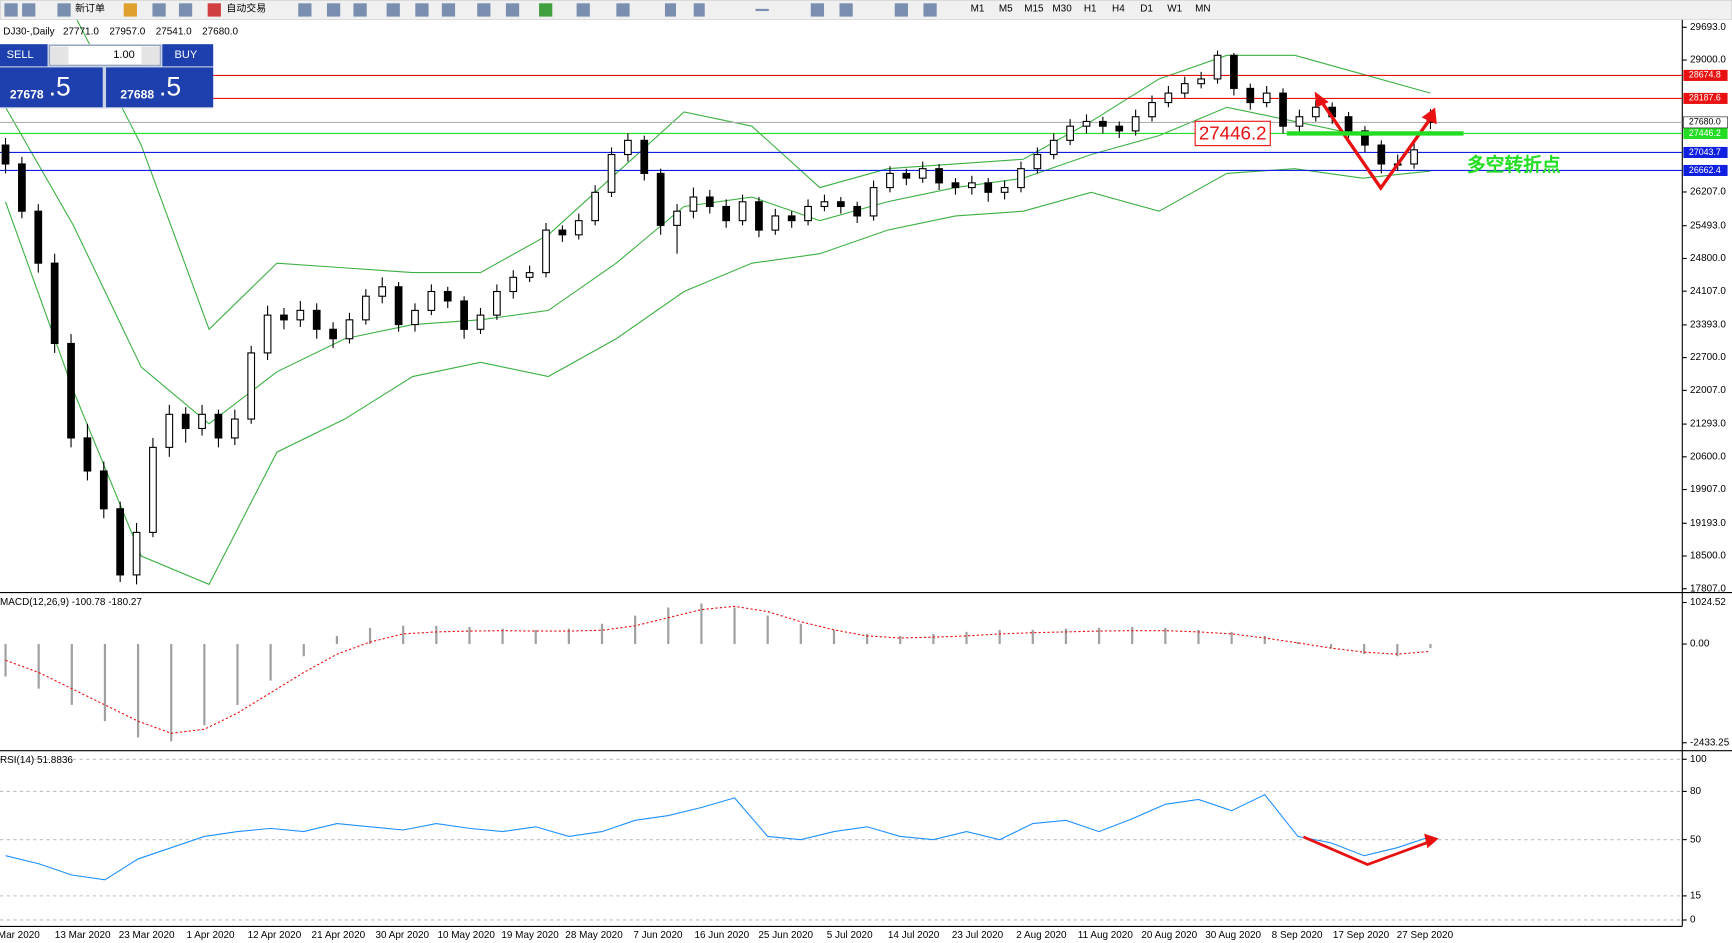 The width and height of the screenshot is (1732, 943). I want to click on pivot-label: 27446.2, so click(1233, 132).